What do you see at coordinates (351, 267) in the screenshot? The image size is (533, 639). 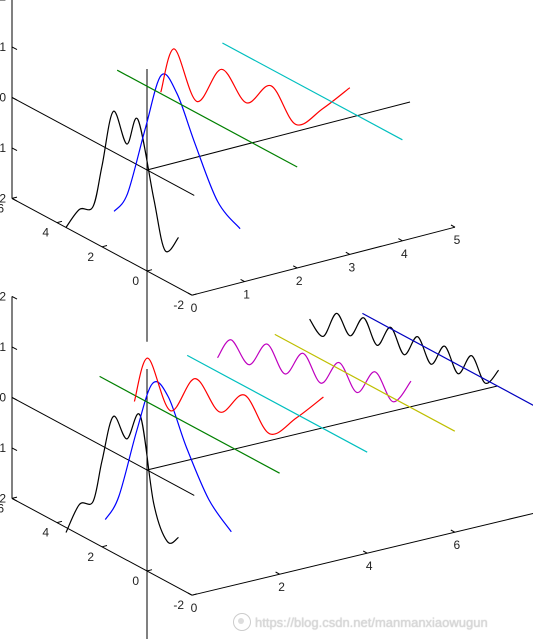 I see `x-tick-label: 3` at bounding box center [351, 267].